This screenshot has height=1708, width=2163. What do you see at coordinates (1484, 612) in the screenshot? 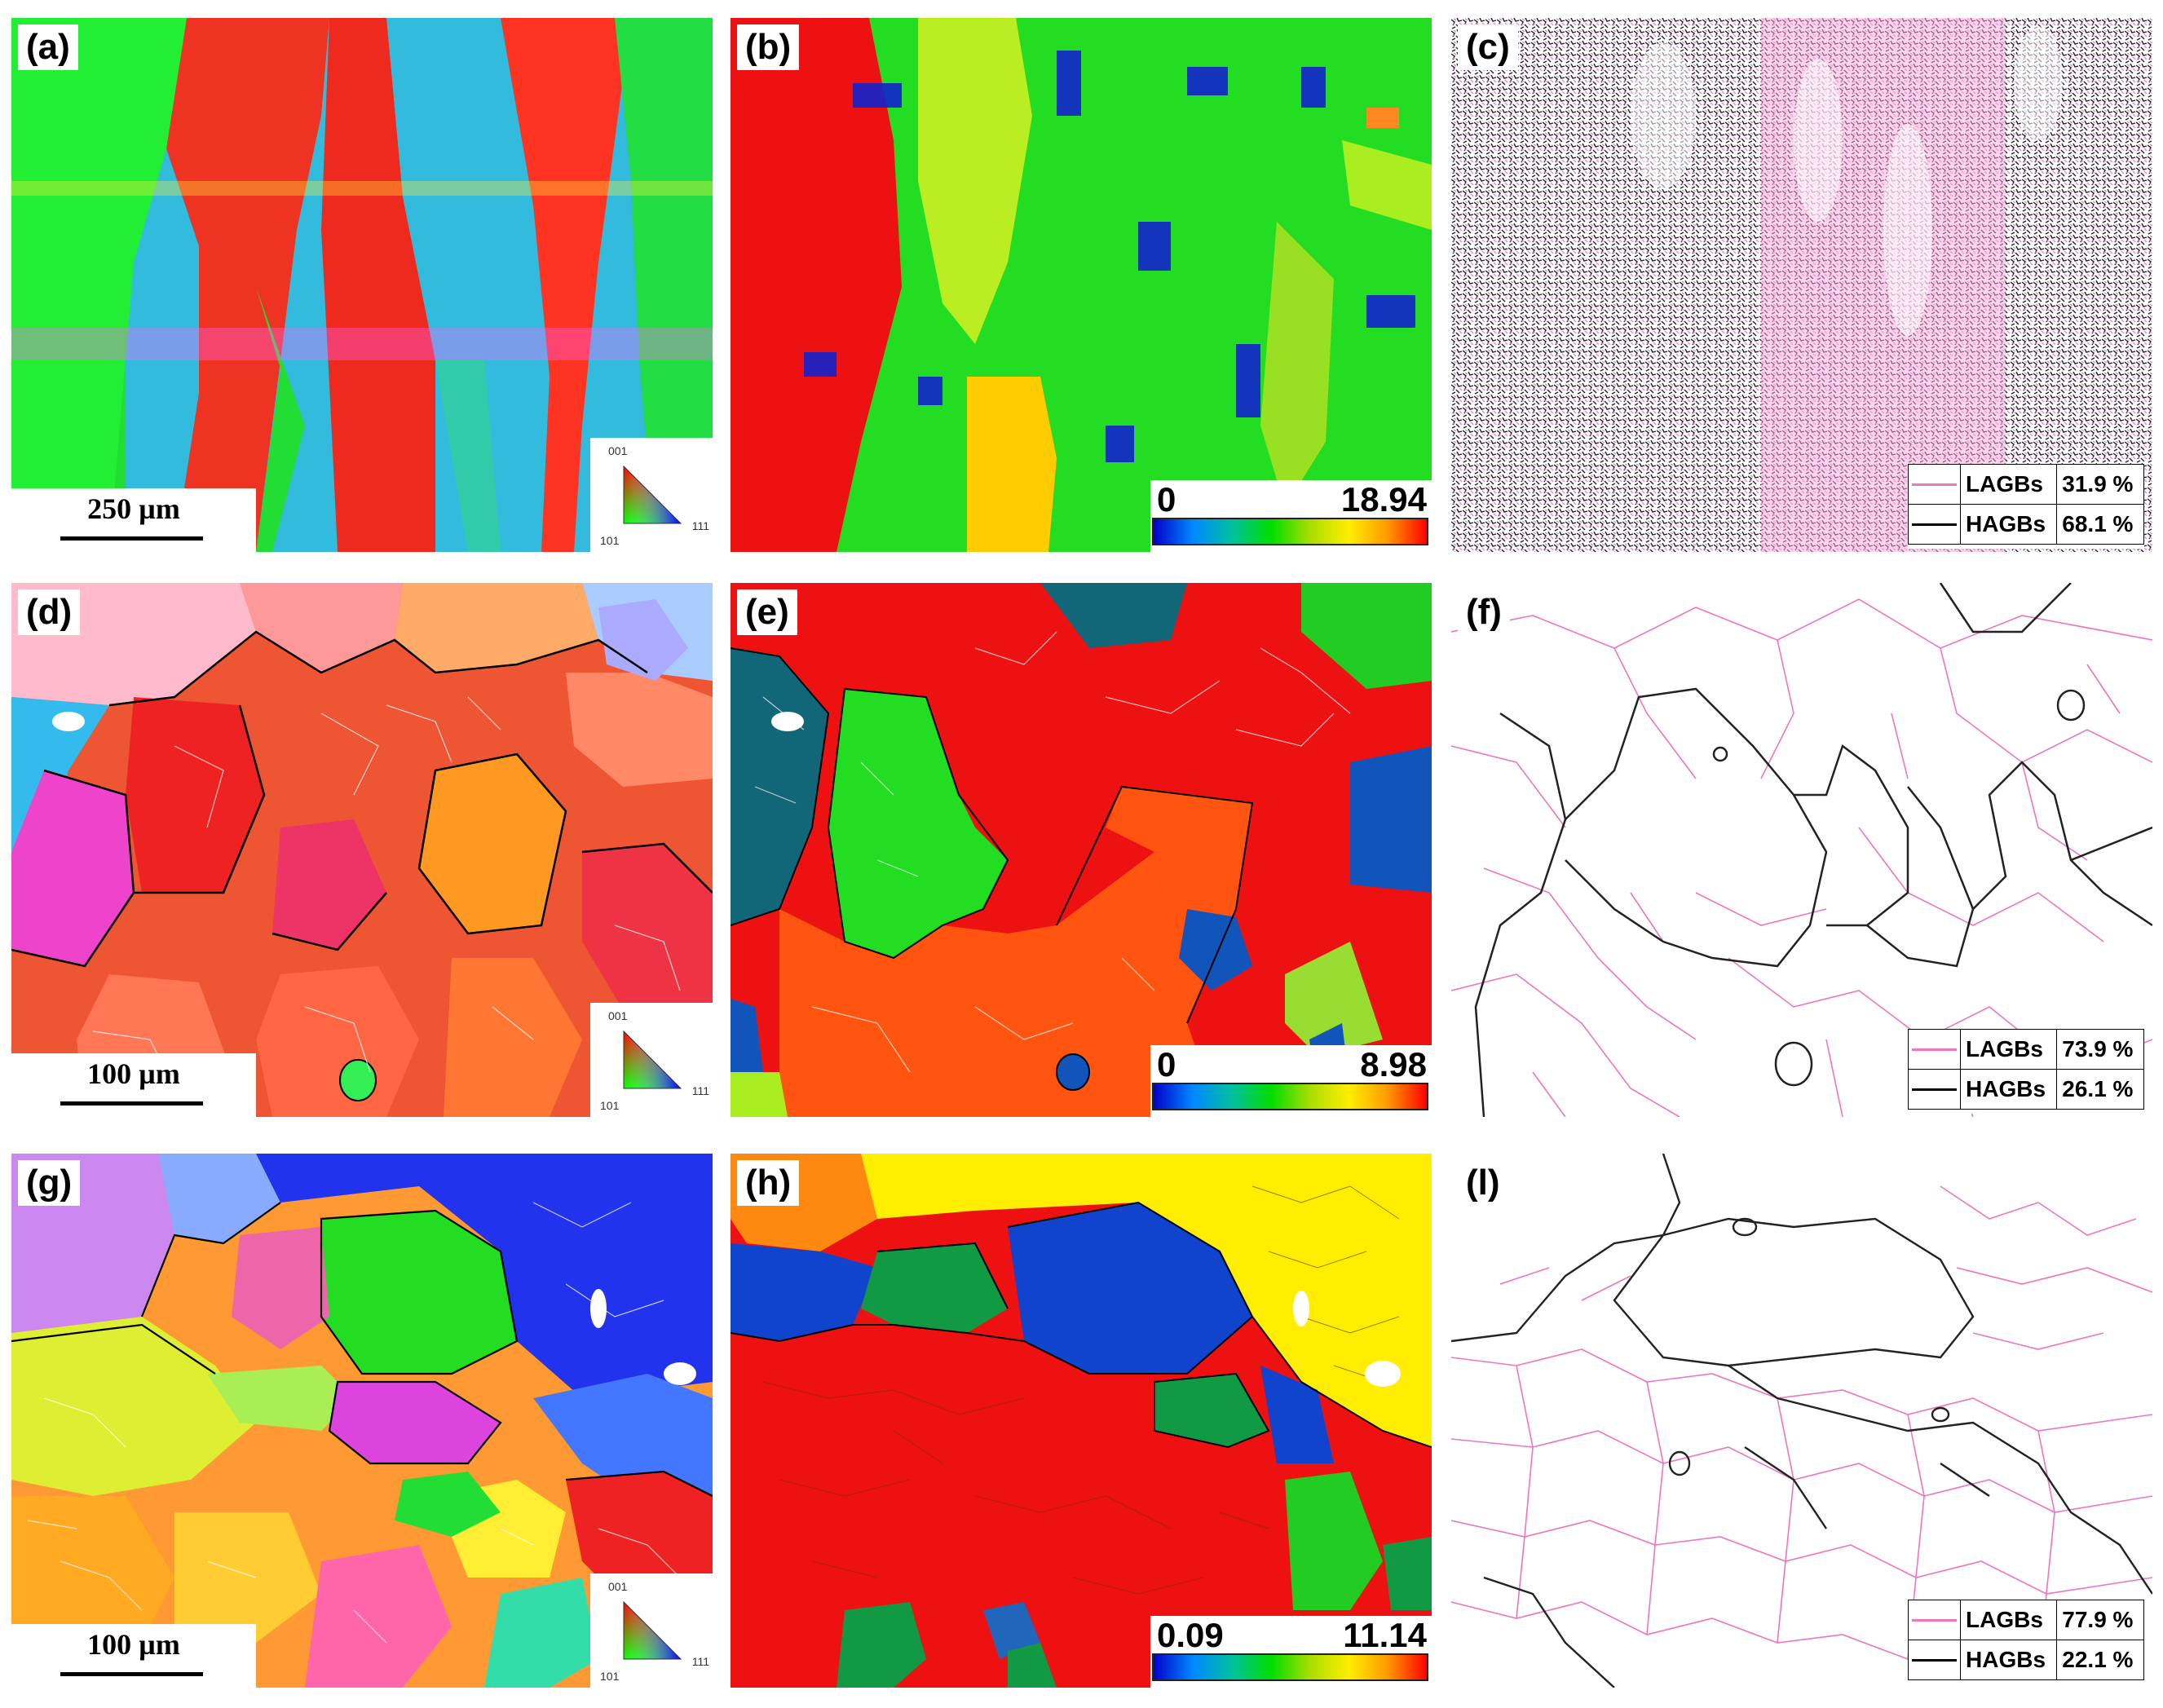
I see `panel-label: (f)` at bounding box center [1484, 612].